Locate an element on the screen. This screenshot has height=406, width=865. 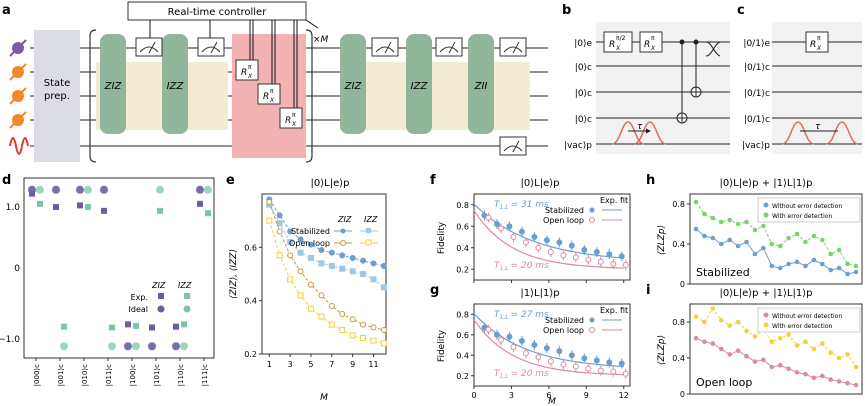
legend-header: Exp. fit is located at coordinates (614, 310).